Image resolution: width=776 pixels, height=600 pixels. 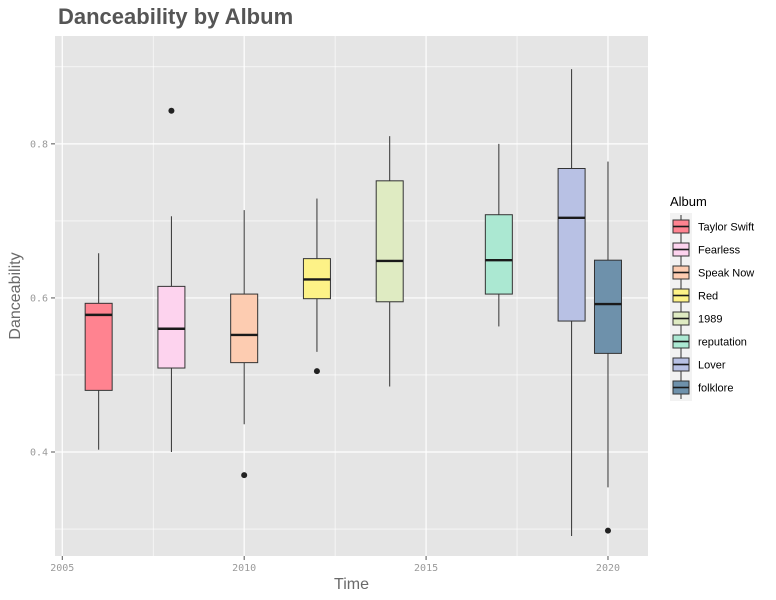 What do you see at coordinates (39, 453) in the screenshot?
I see `y-tick-label: 0.4` at bounding box center [39, 453].